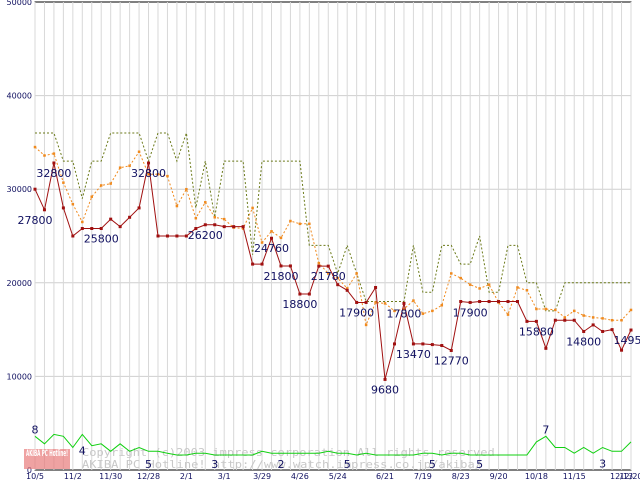  What do you see at coordinates (19, 96) in the screenshot?
I see `y-tick-label: 40000` at bounding box center [19, 96].